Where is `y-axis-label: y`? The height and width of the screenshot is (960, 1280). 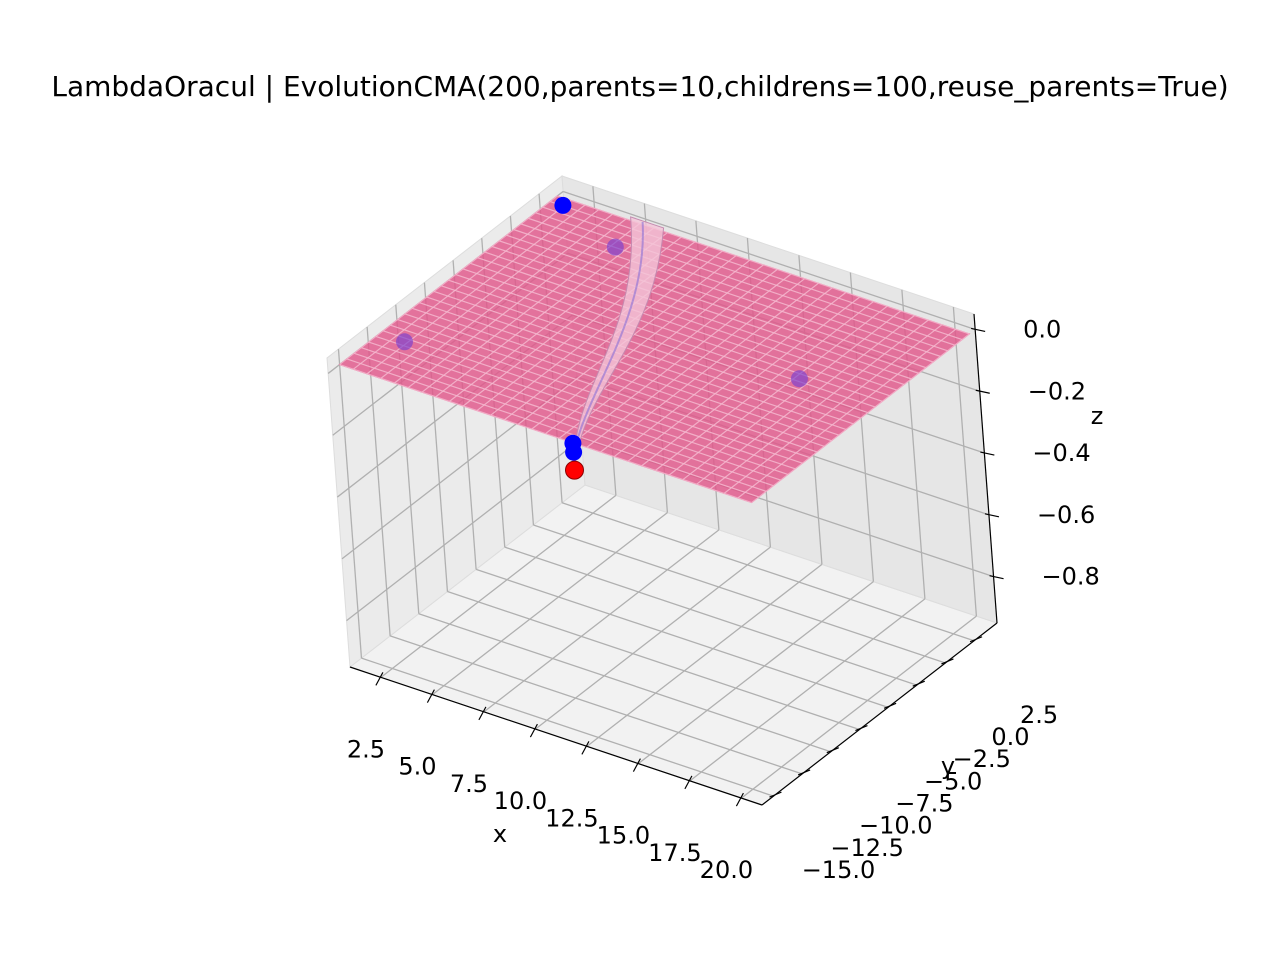
y-axis-label: y is located at coordinates (948, 766).